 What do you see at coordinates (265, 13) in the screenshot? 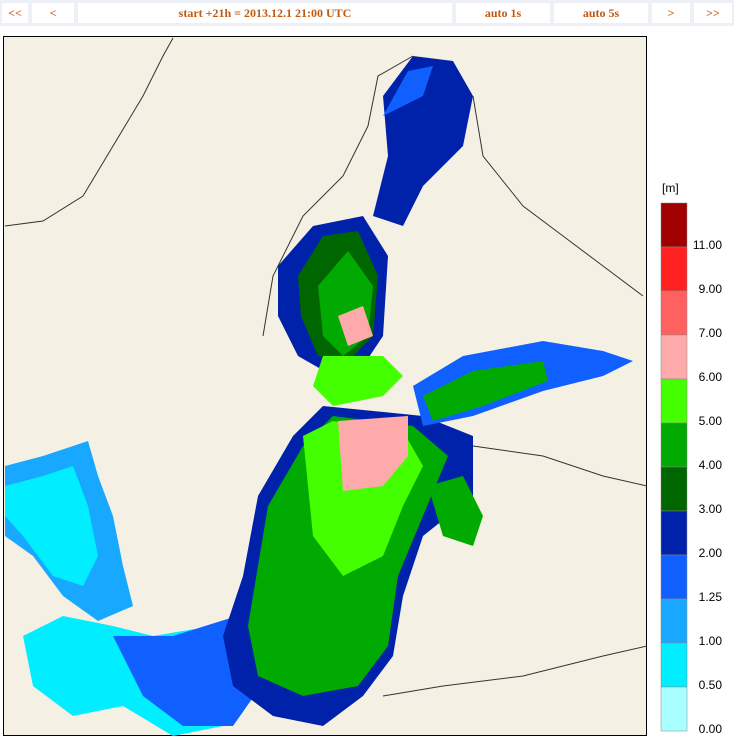
I see `status-text: start +21h = 2013.12.1 21:00 UTC` at bounding box center [265, 13].